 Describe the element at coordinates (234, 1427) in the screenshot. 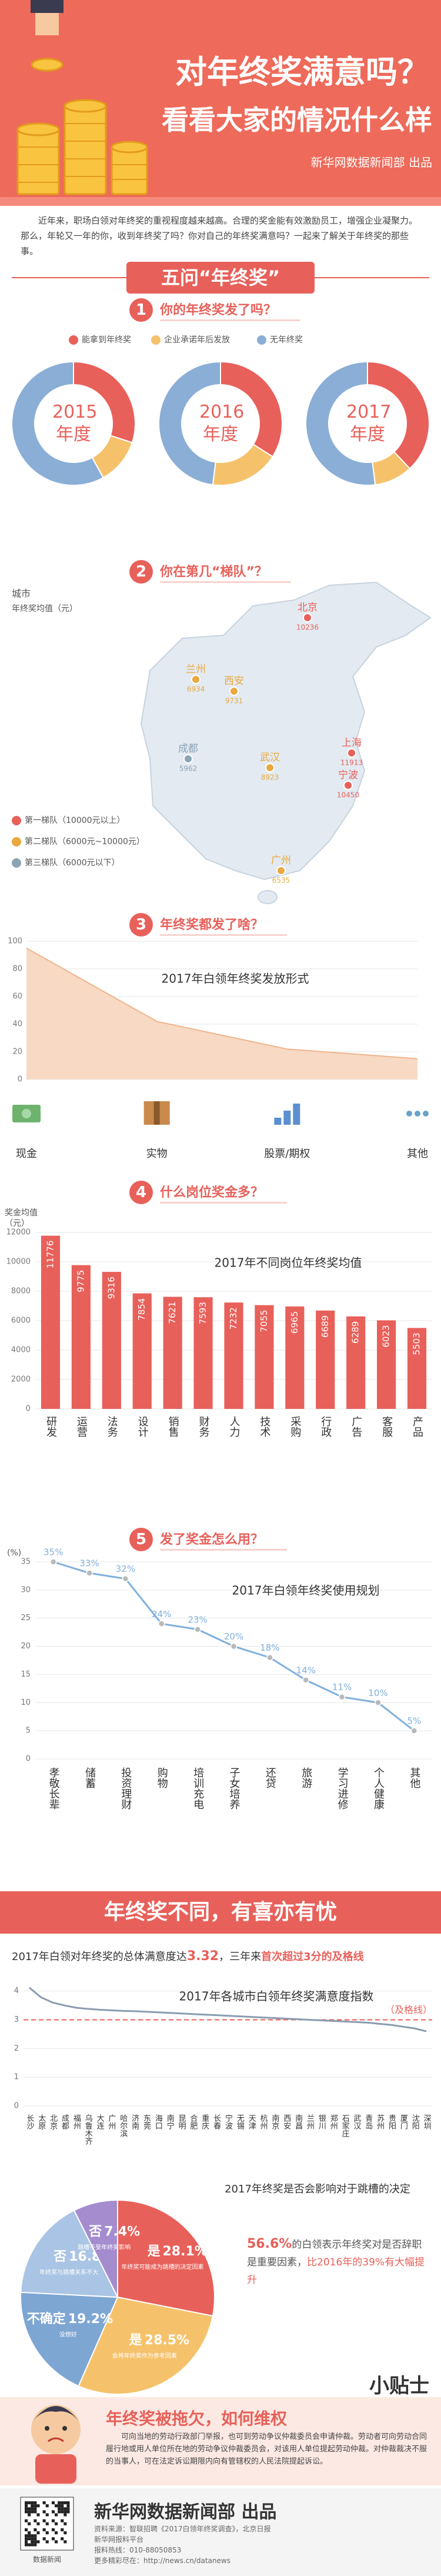

I see `x-tick-label: 人力` at that location.